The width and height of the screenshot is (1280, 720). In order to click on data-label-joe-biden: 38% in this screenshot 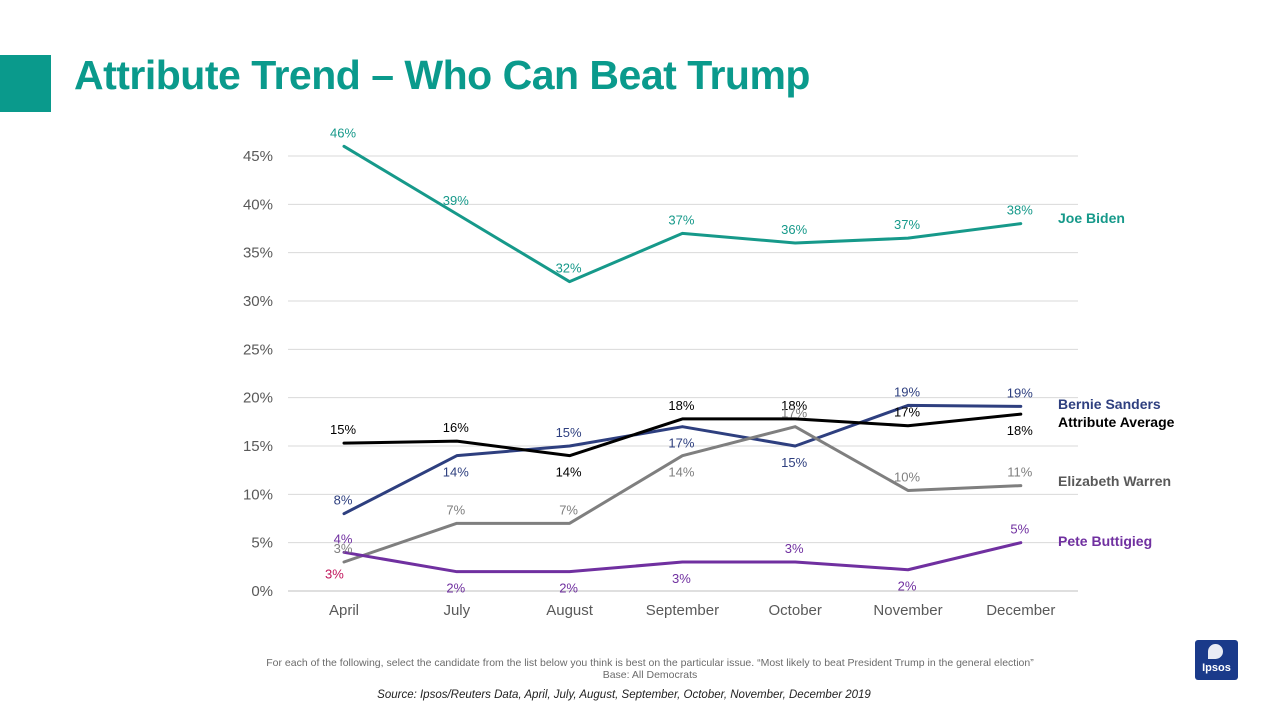, I will do `click(1020, 210)`.